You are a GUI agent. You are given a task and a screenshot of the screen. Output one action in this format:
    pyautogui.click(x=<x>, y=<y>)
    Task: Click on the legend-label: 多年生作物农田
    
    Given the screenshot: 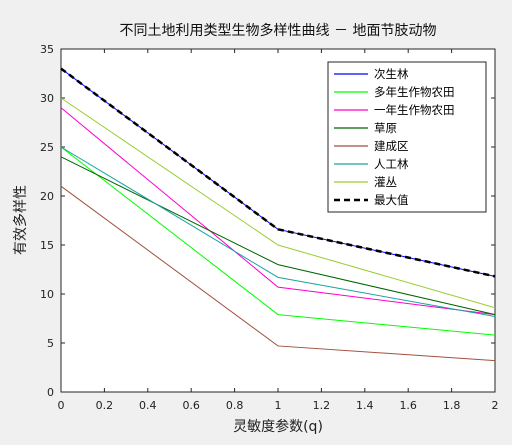 What is the action you would take?
    pyautogui.click(x=414, y=92)
    